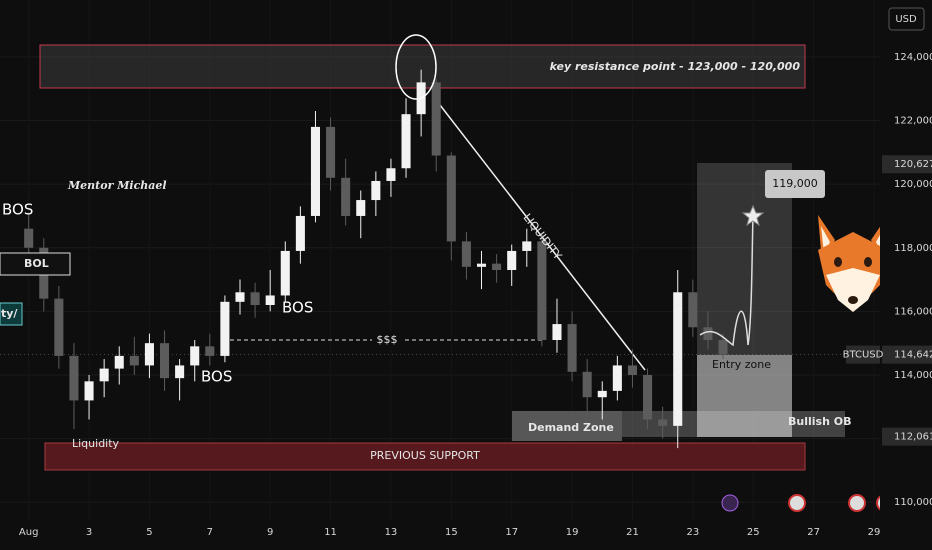 This screenshot has height=550, width=932. What do you see at coordinates (913, 437) in the screenshot?
I see `price-marker-label: 112,061` at bounding box center [913, 437].